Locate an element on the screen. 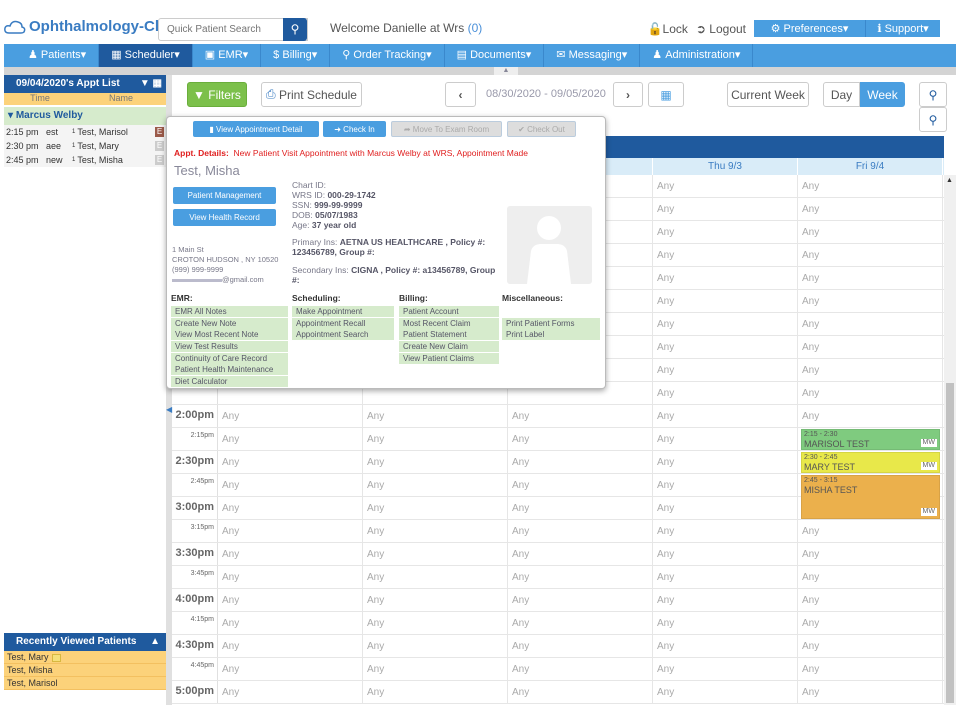 This screenshot has width=960, height=720. week-view-button: Week is located at coordinates (882, 94).